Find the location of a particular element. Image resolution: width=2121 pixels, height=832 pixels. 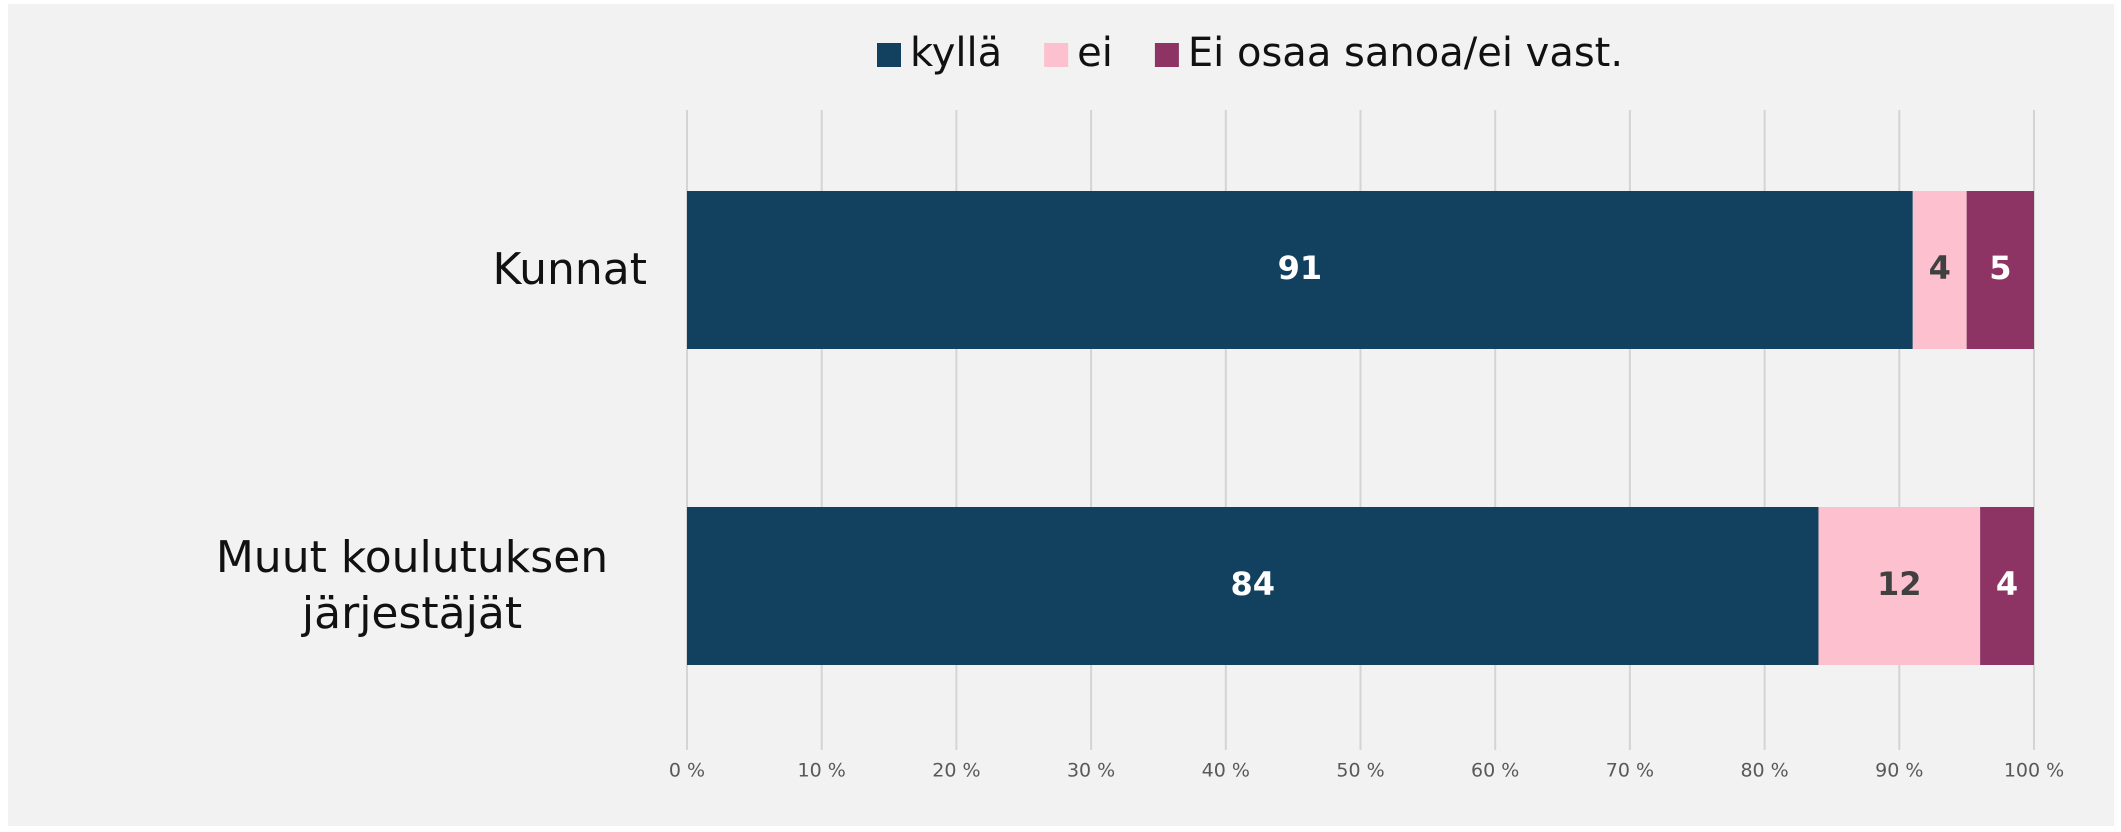

category-label: Muut koulutuksen järjestäjät is located at coordinates (412, 585).